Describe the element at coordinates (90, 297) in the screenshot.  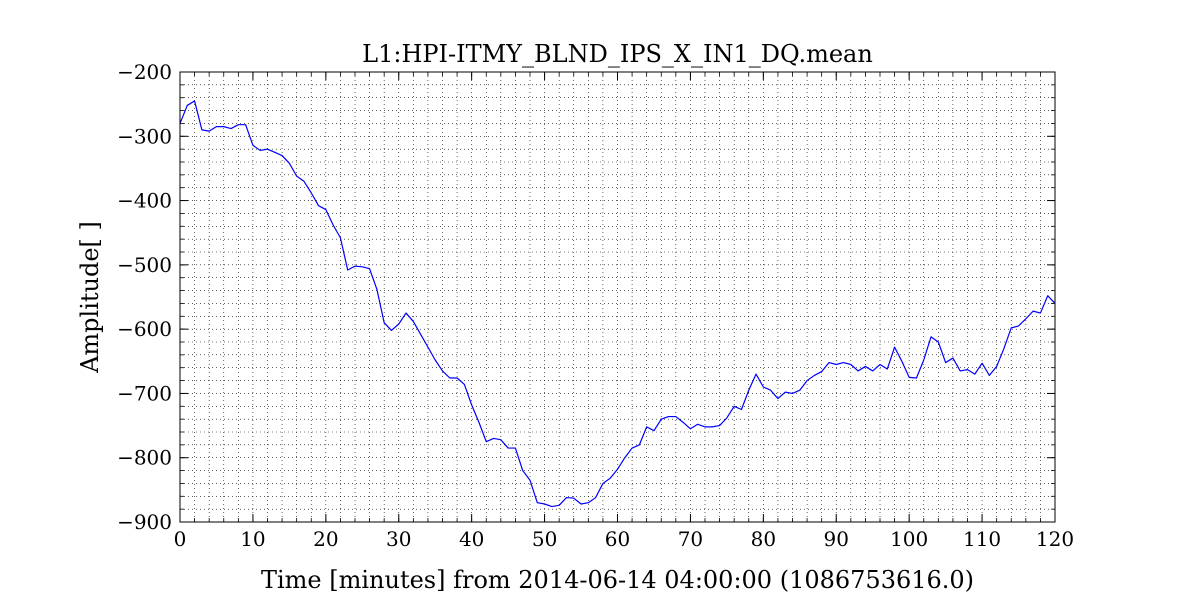
I see `y-axis-label: Amplitude[ ]` at that location.